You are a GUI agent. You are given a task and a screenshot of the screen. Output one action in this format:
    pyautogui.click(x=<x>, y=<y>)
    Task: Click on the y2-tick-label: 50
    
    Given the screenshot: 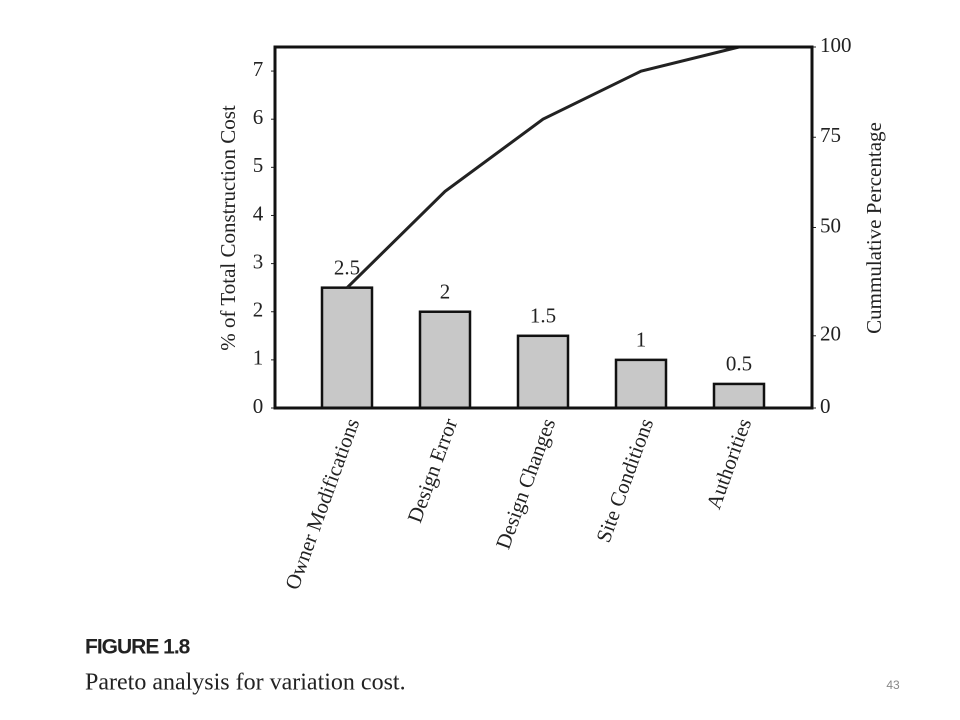 What is the action you would take?
    pyautogui.click(x=830, y=225)
    